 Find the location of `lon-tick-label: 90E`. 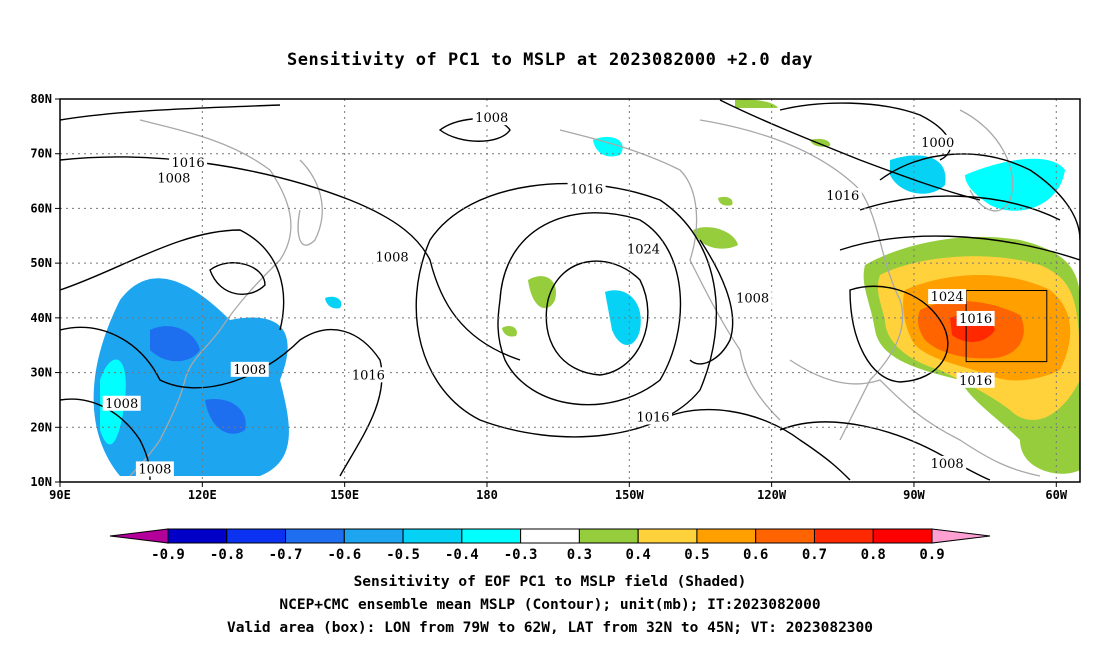

lon-tick-label: 90E is located at coordinates (60, 495).